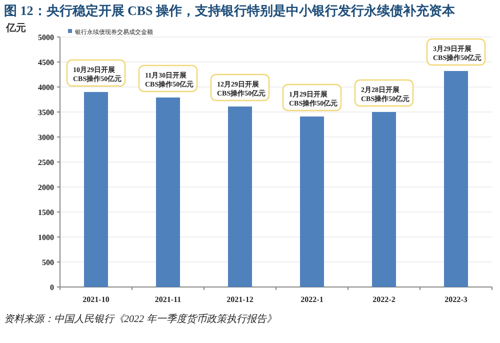 This screenshot has height=343, width=500. What do you see at coordinates (52, 287) in the screenshot?
I see `y-tick-label: 0` at bounding box center [52, 287].